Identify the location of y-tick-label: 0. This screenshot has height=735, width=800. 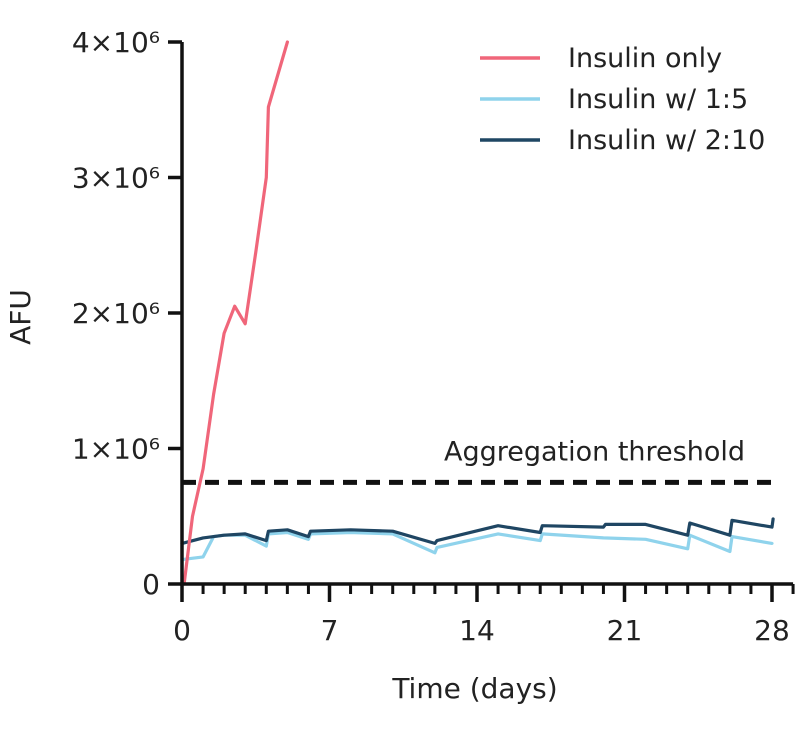
(151, 584).